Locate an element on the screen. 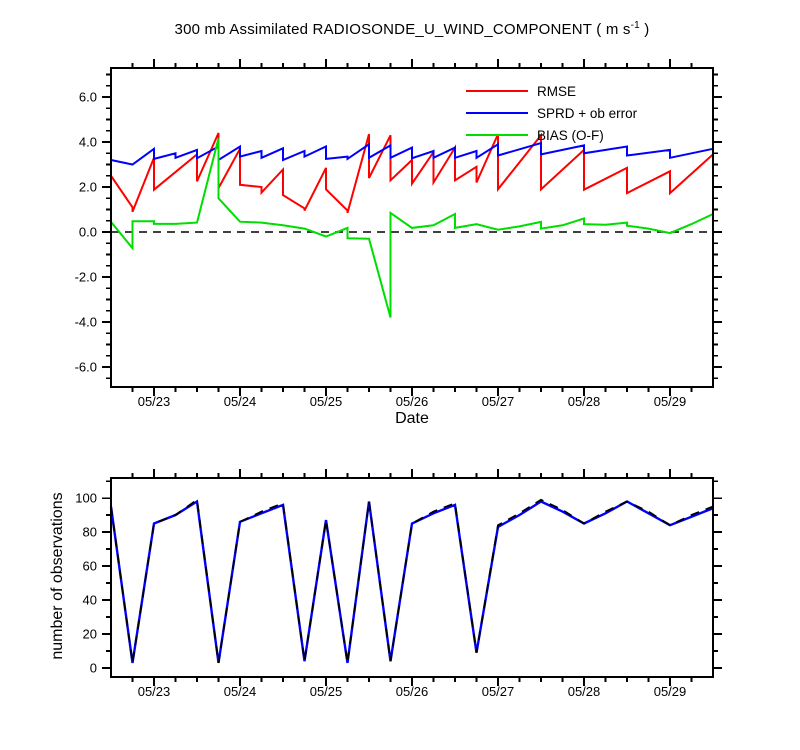  legend-entry-bias: BIAS (O-F) is located at coordinates (551, 135).